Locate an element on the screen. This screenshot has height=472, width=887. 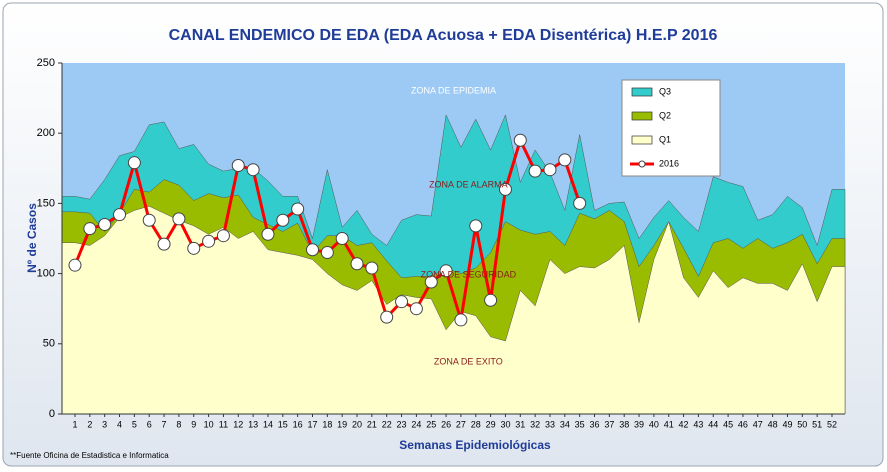
x-tick-label: 46 is located at coordinates (743, 424).